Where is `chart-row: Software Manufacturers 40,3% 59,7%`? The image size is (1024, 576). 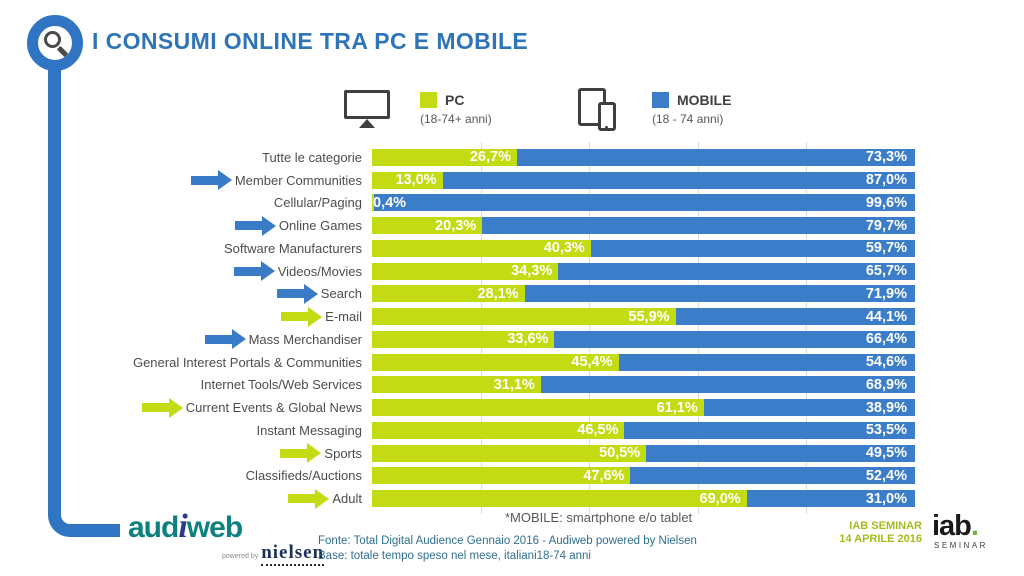 chart-row: Software Manufacturers 40,3% 59,7% is located at coordinates (457, 248).